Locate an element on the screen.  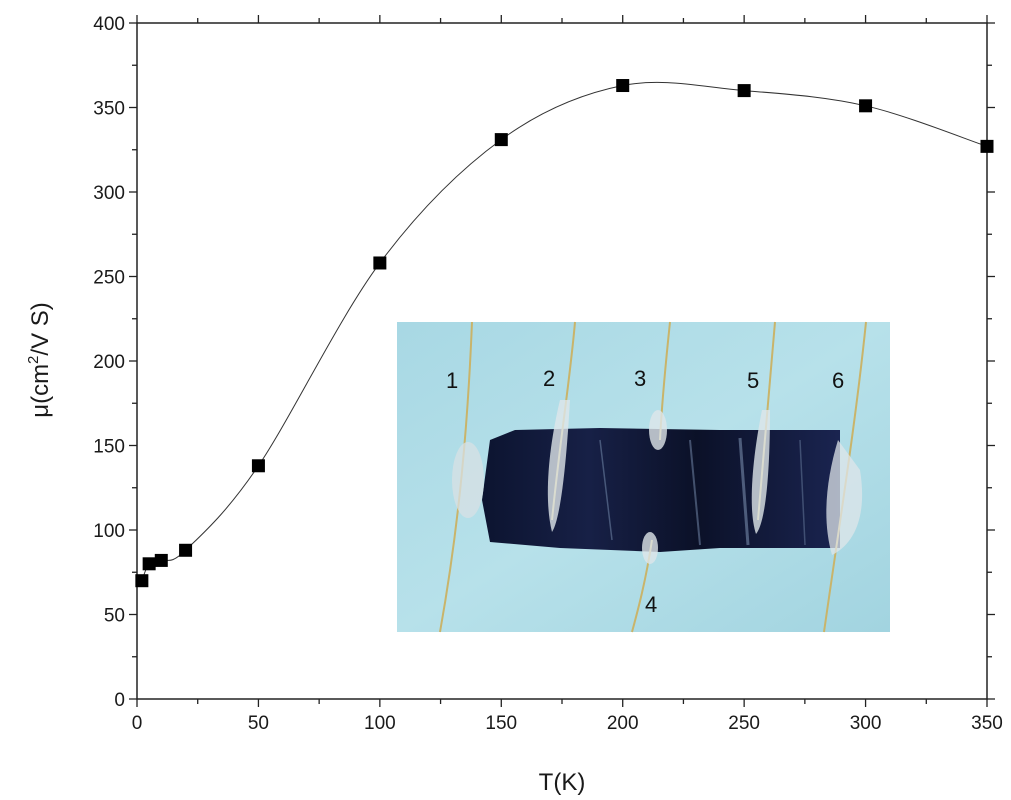
y-tick-label: 350 is located at coordinates (109, 109).